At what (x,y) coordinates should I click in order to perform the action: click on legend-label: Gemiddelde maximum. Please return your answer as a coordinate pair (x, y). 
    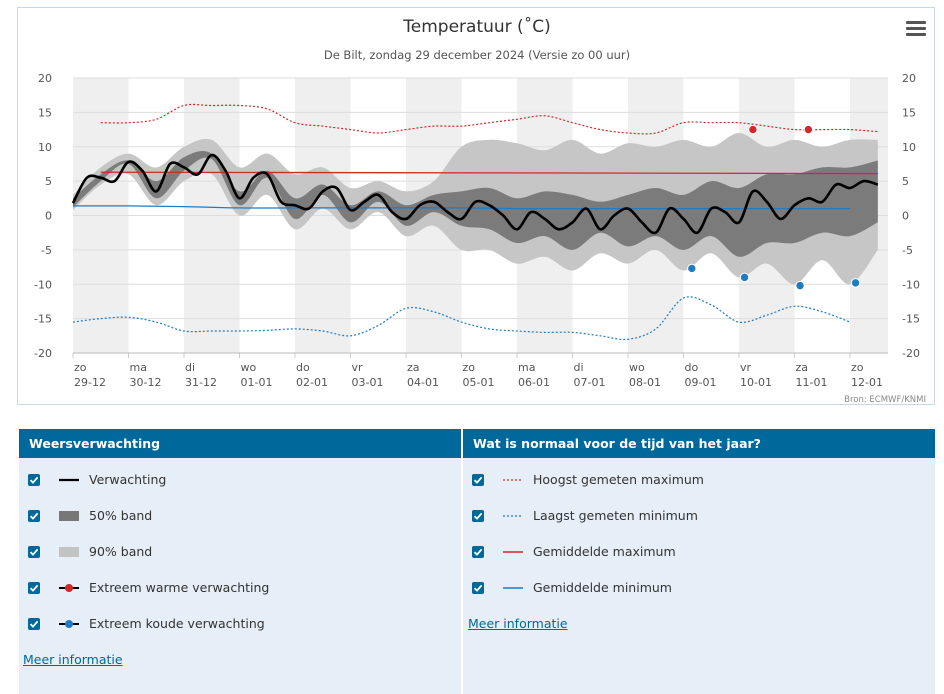
    Looking at the image, I should click on (604, 551).